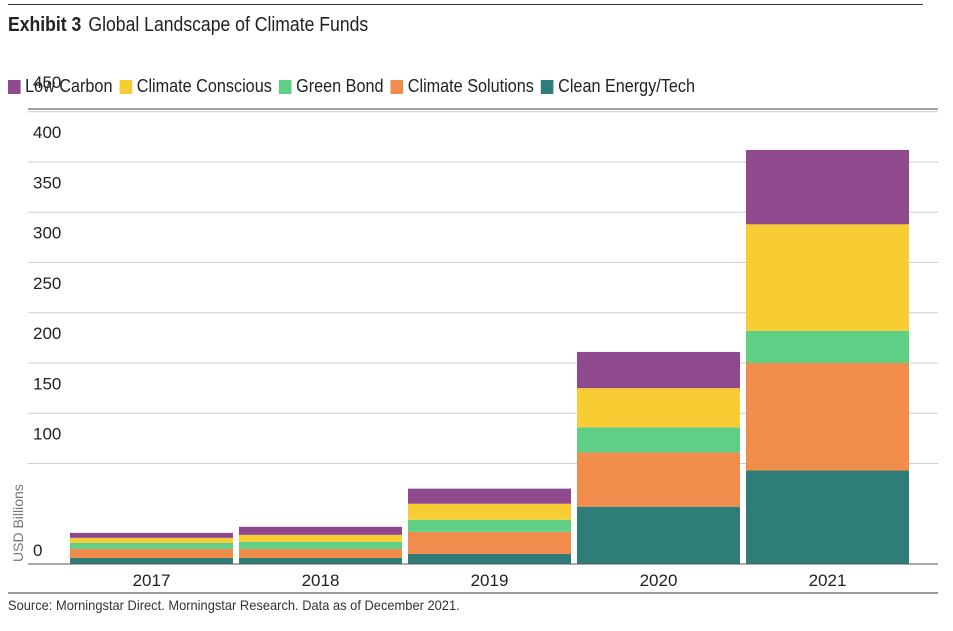  Describe the element at coordinates (152, 580) in the screenshot. I see `x-tick-label-2017: 2017` at that location.